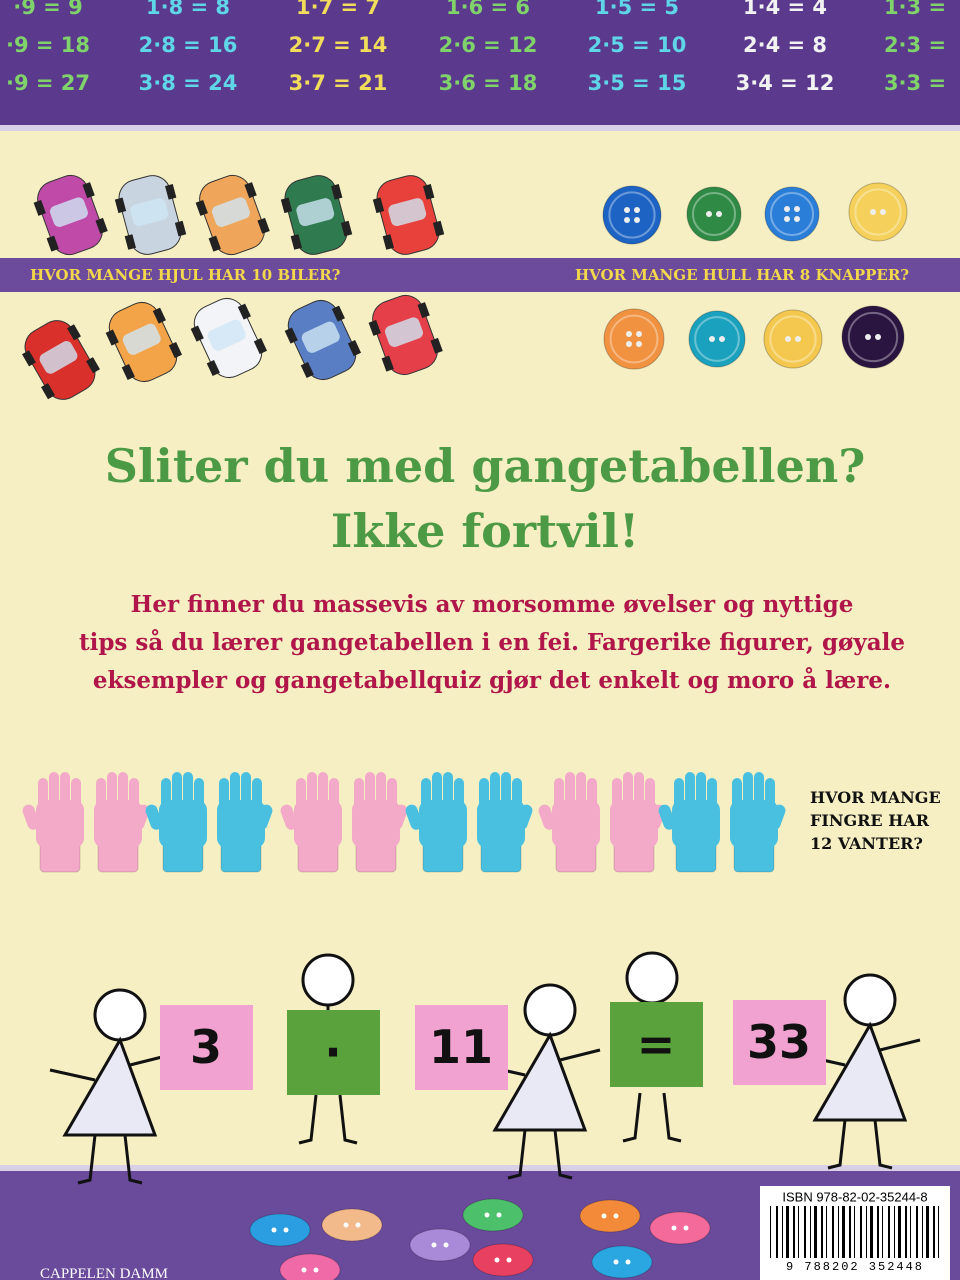 This screenshot has height=1280, width=960. I want to click on table-cell: 2·4 = 8, so click(785, 45).